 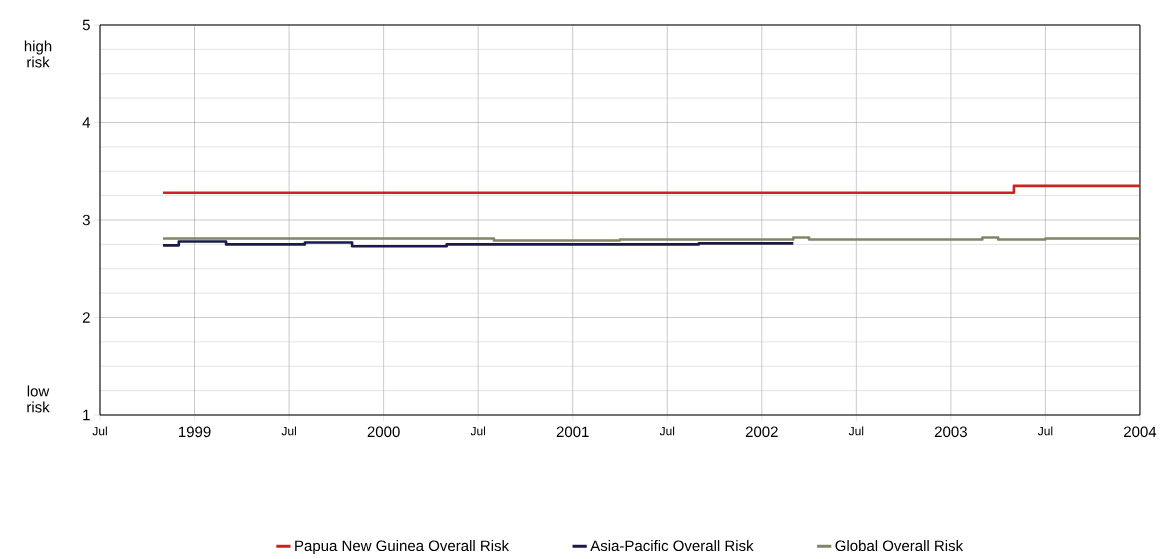 I want to click on y-tick-label: 1, so click(x=86, y=415).